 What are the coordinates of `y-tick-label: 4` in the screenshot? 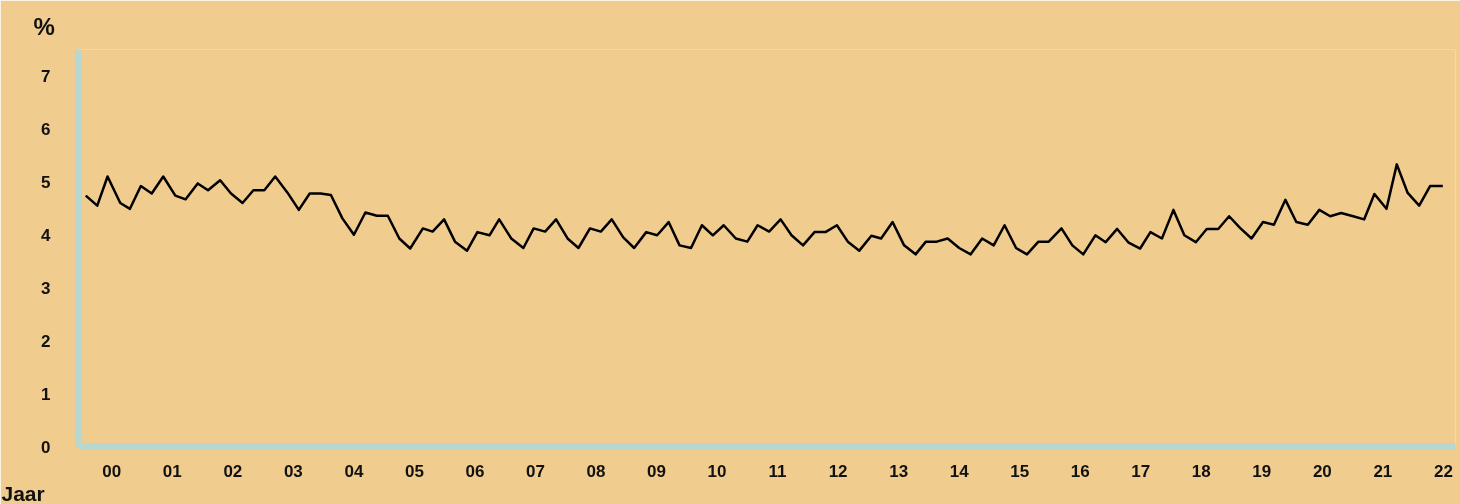 It's located at (46, 235).